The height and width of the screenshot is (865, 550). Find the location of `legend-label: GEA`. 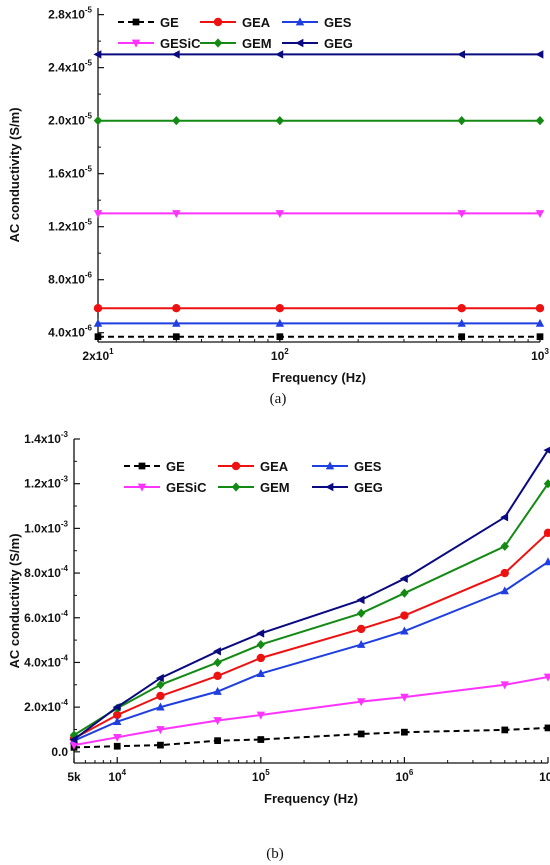

legend-label: GEA is located at coordinates (256, 22).